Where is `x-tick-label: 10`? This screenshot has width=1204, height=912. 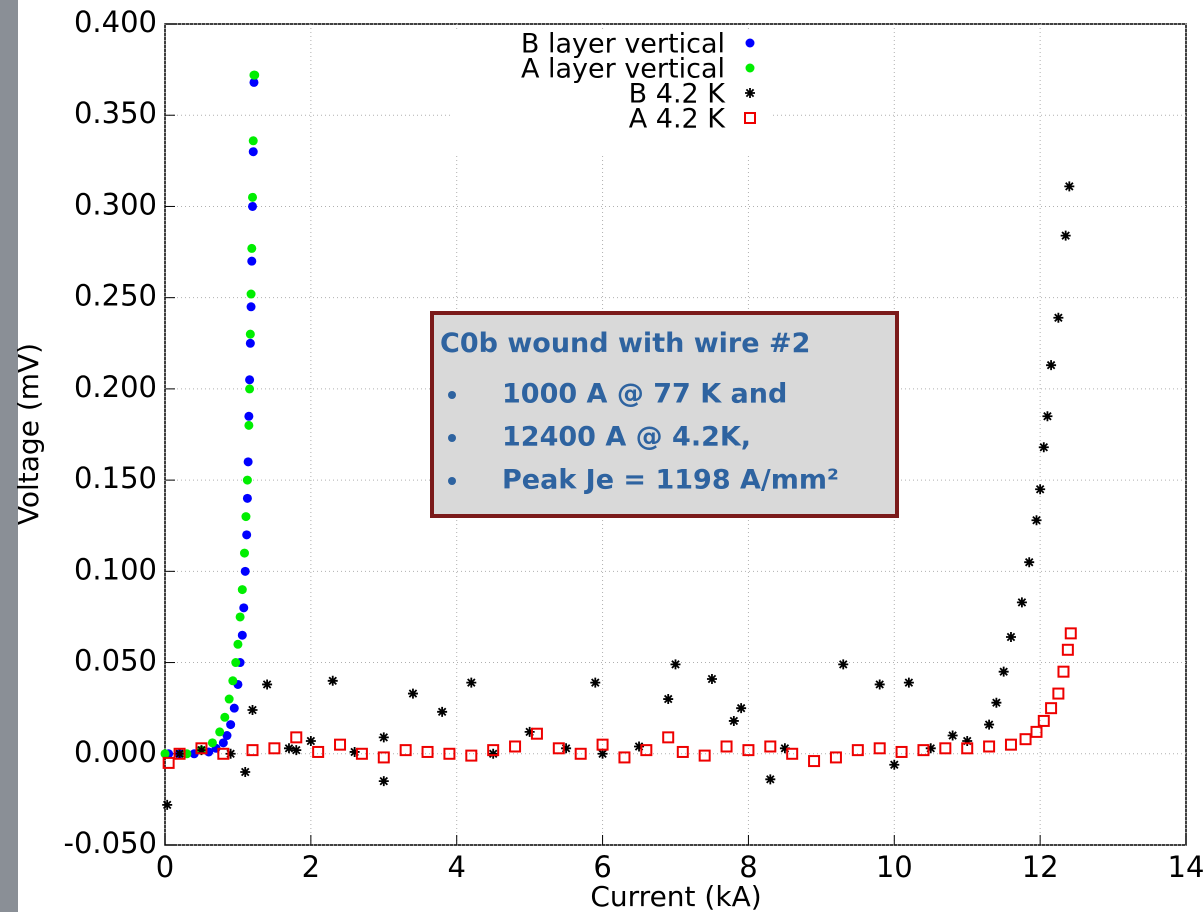 x-tick-label: 10 is located at coordinates (894, 867).